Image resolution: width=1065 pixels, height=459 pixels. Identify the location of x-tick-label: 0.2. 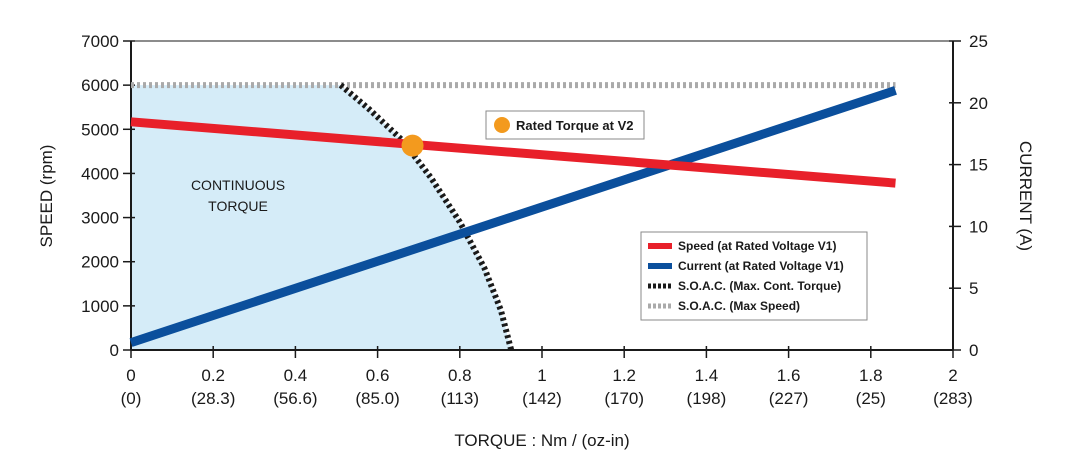
(213, 375).